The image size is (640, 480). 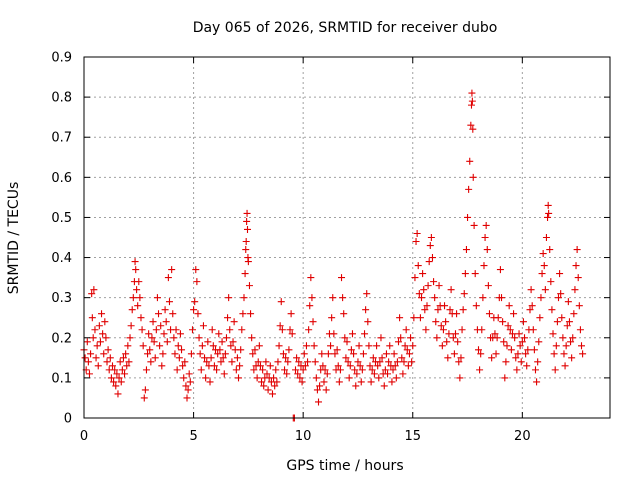 I want to click on y-axis-label: SRMTID / TECUs, so click(x=14, y=238).